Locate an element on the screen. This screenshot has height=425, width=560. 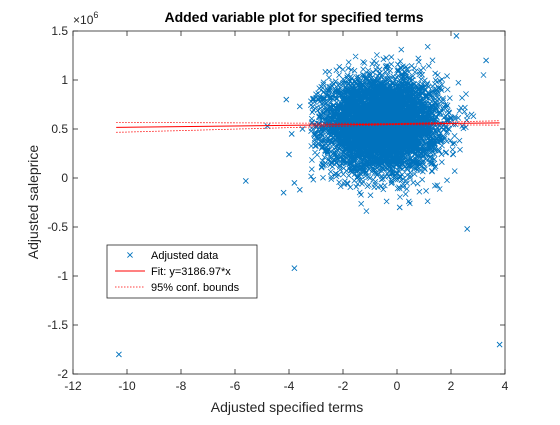
data-point-cloud is located at coordinates (397, 128).